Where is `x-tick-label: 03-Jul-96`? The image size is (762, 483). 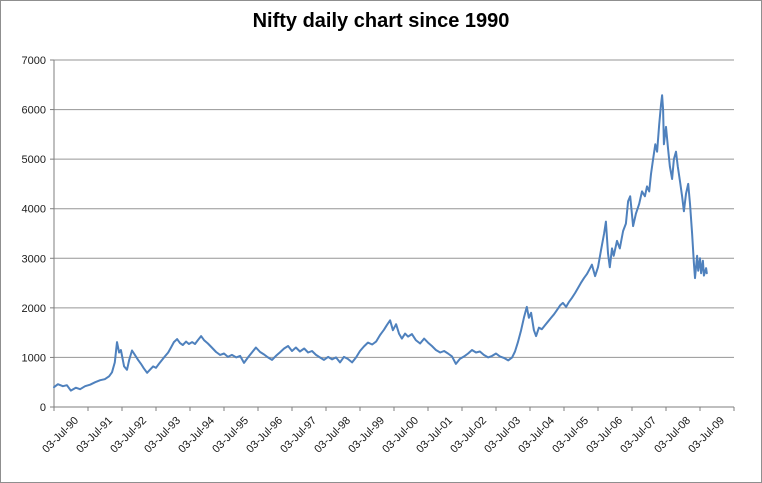
x-tick-label: 03-Jul-96 is located at coordinates (264, 435).